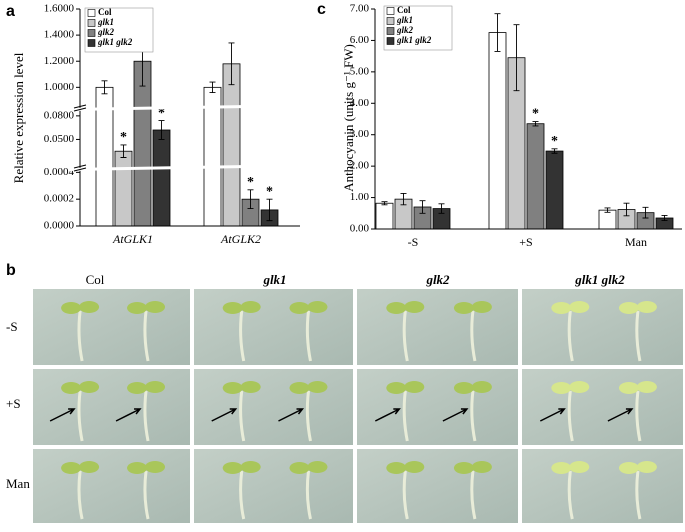 The height and width of the screenshot is (532, 685). Describe the element at coordinates (360, 197) in the screenshot. I see `y-tick-label: 1.00` at that location.